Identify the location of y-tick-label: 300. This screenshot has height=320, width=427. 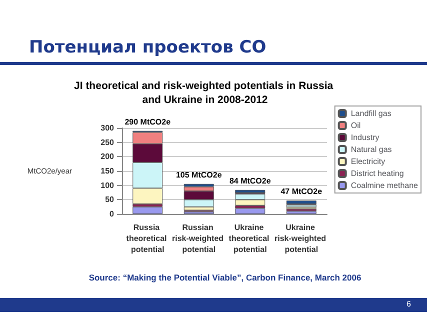
(107, 128).